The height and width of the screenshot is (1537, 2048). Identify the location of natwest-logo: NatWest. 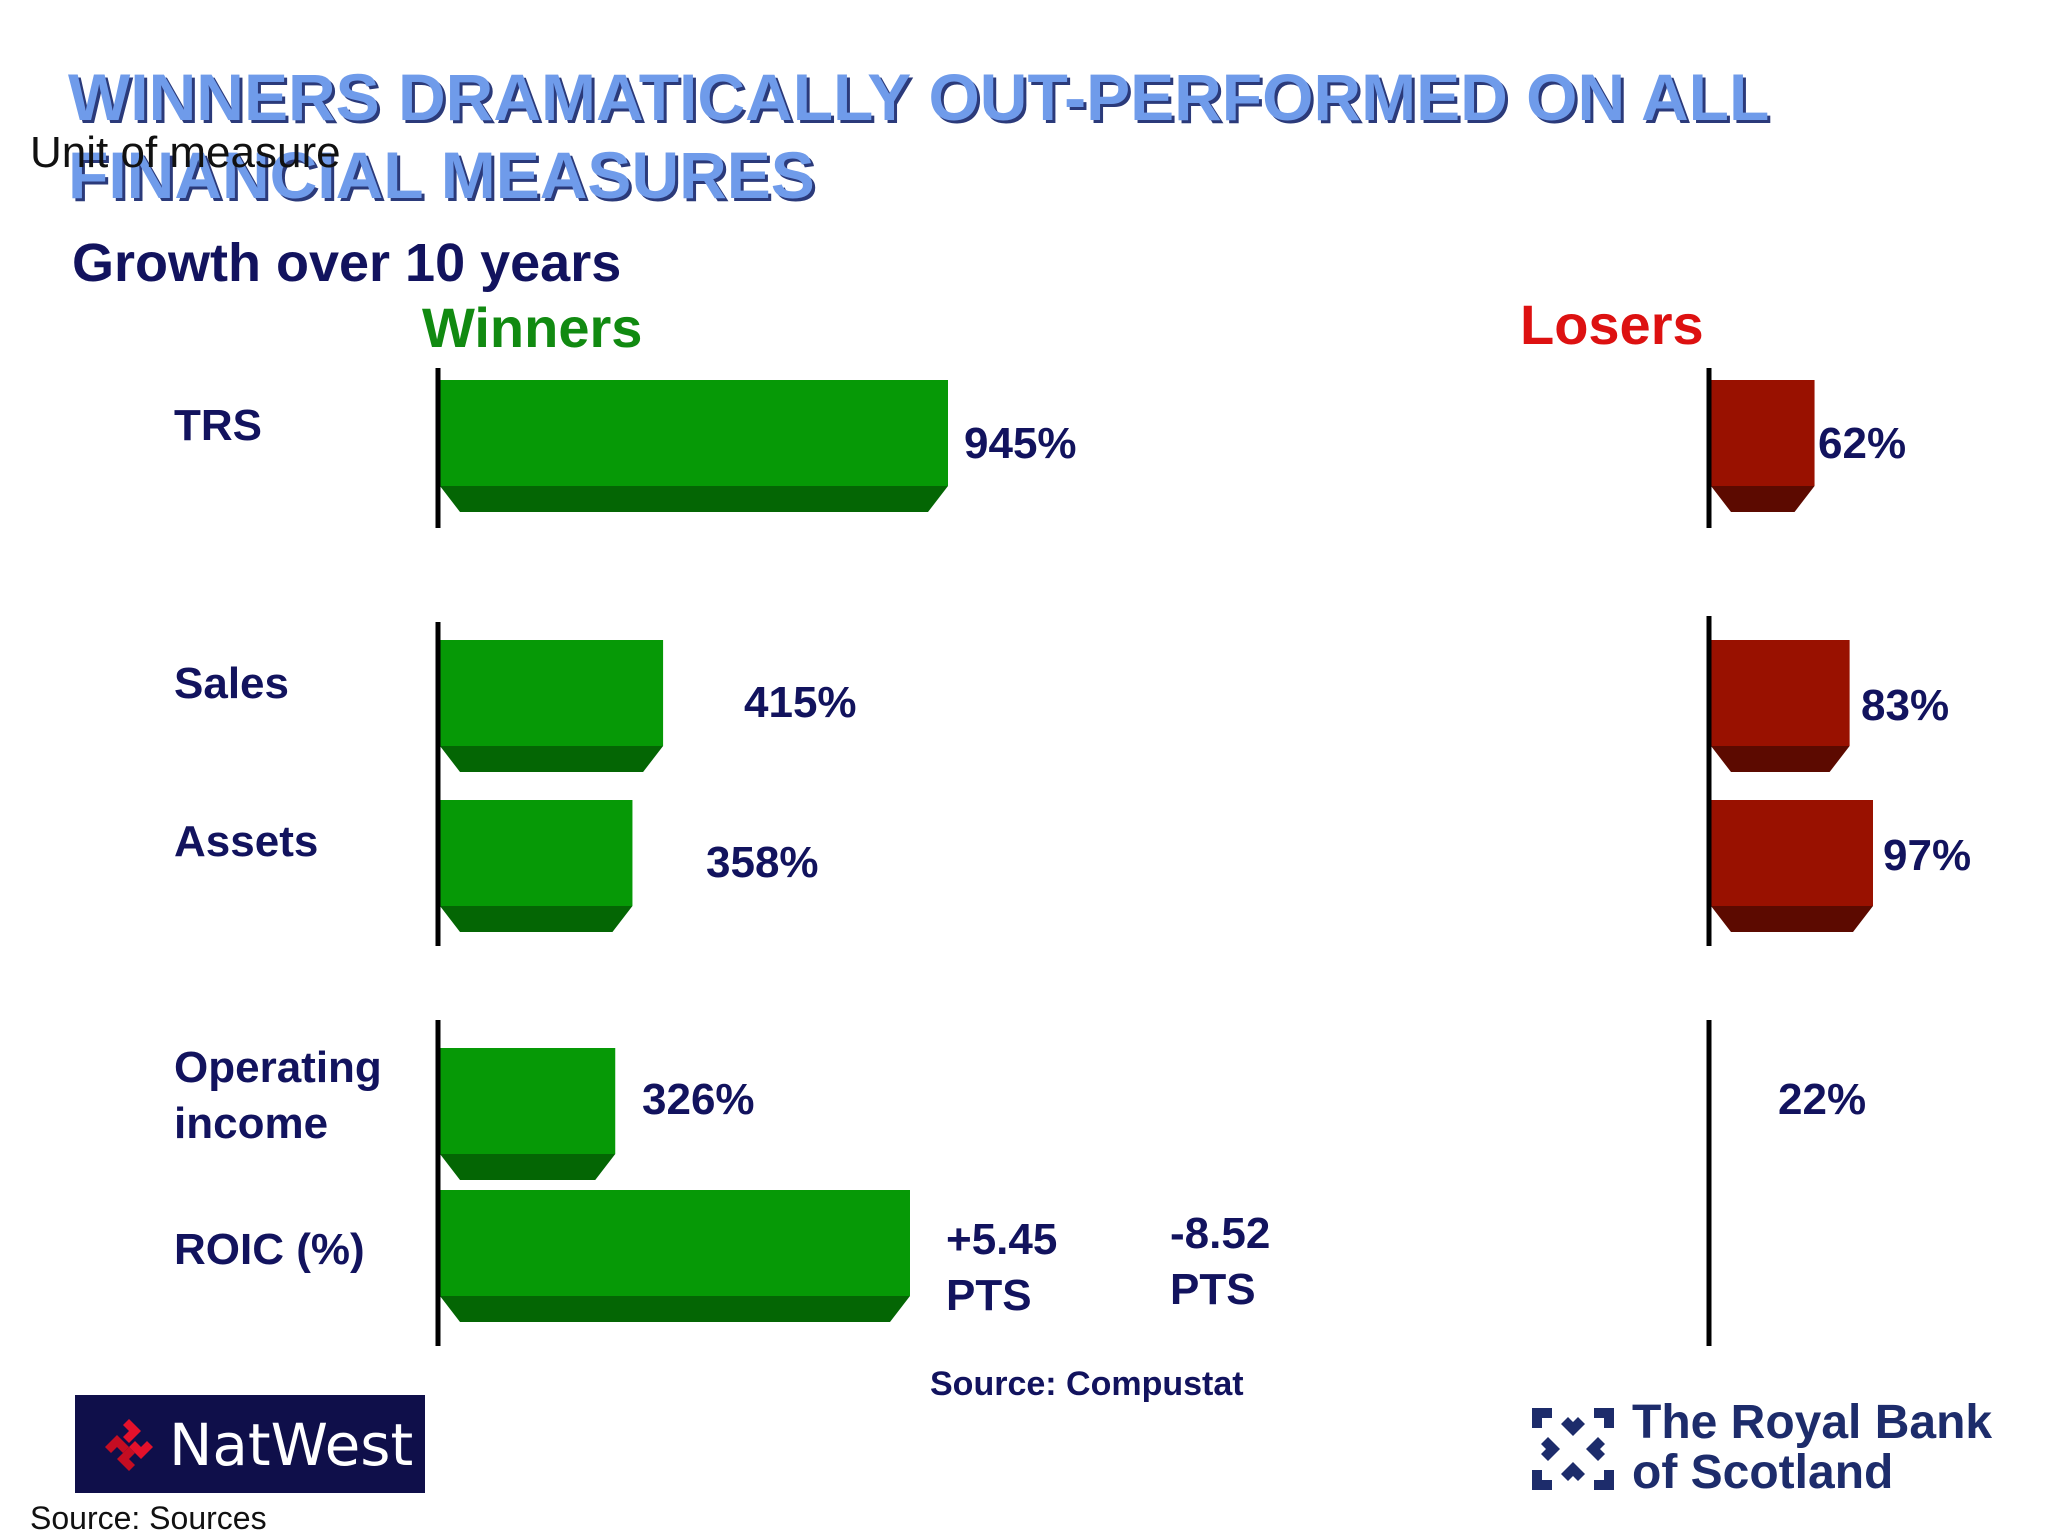
(250, 1444).